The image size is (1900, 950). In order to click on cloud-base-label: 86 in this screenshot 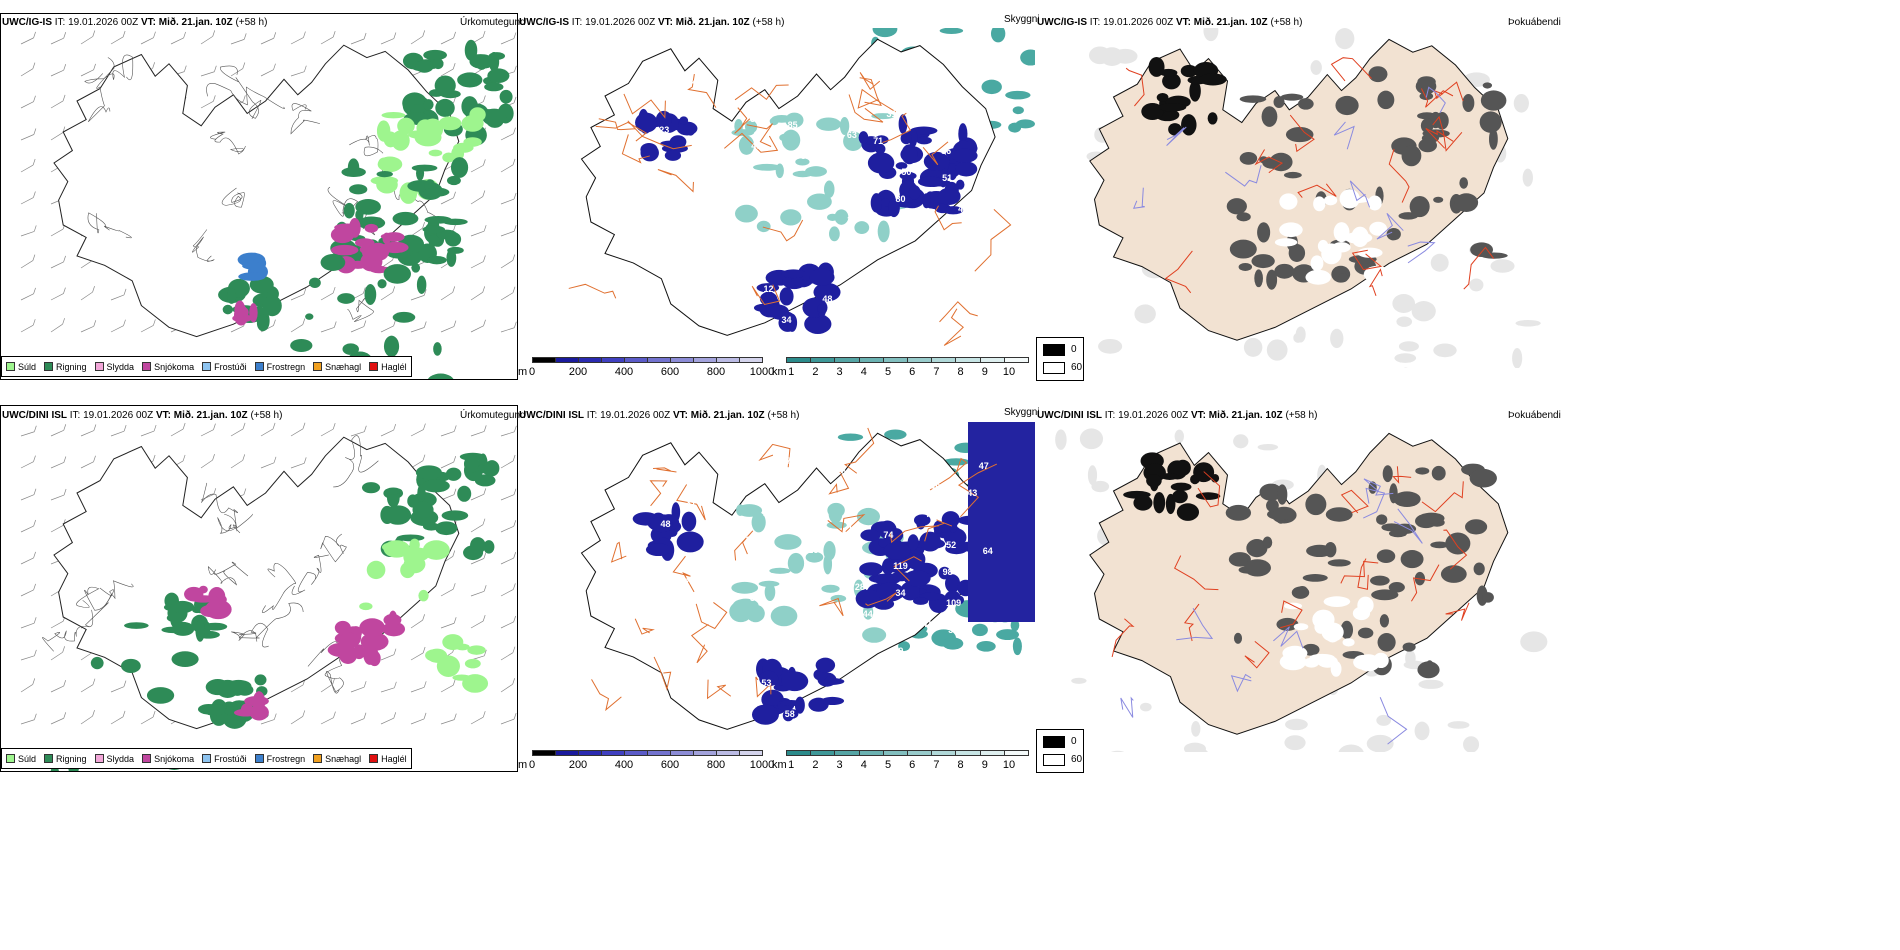, I will do `click(864, 699)`.